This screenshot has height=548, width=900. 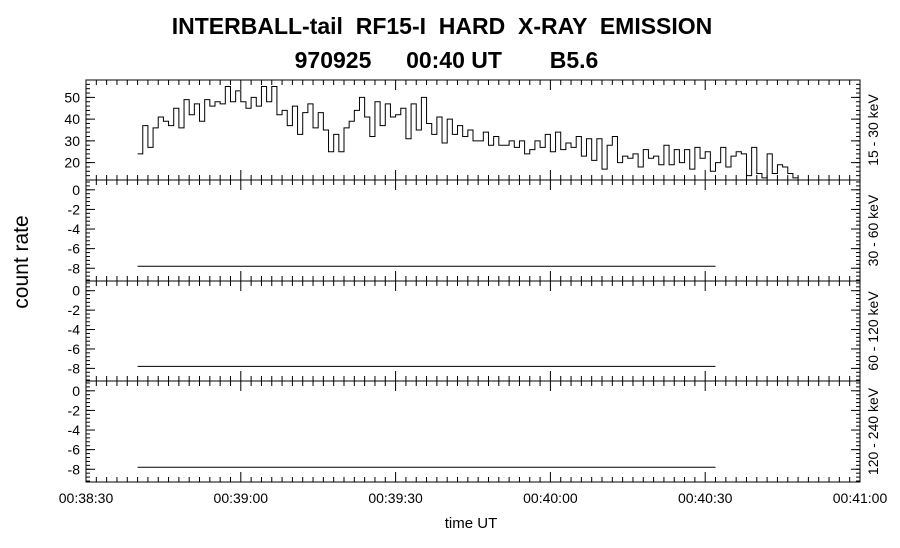 I want to click on y-tick-label: 30, so click(x=72, y=141).